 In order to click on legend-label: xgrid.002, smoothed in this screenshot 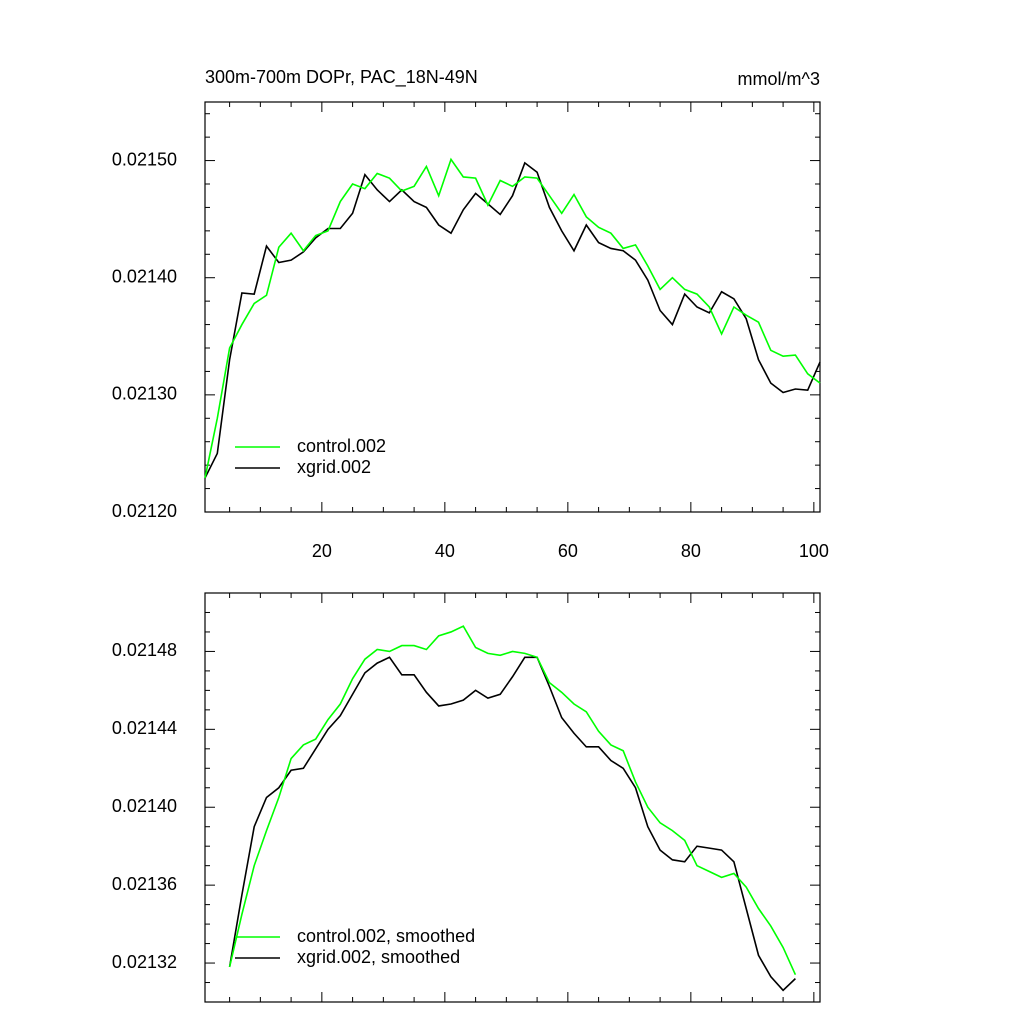, I will do `click(378, 957)`.